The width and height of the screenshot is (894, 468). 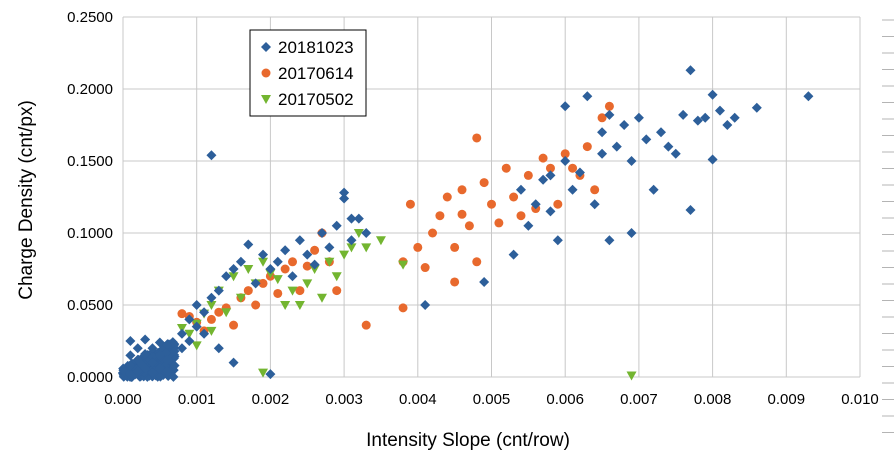 I want to click on x-tick-label: 0.001, so click(x=197, y=399).